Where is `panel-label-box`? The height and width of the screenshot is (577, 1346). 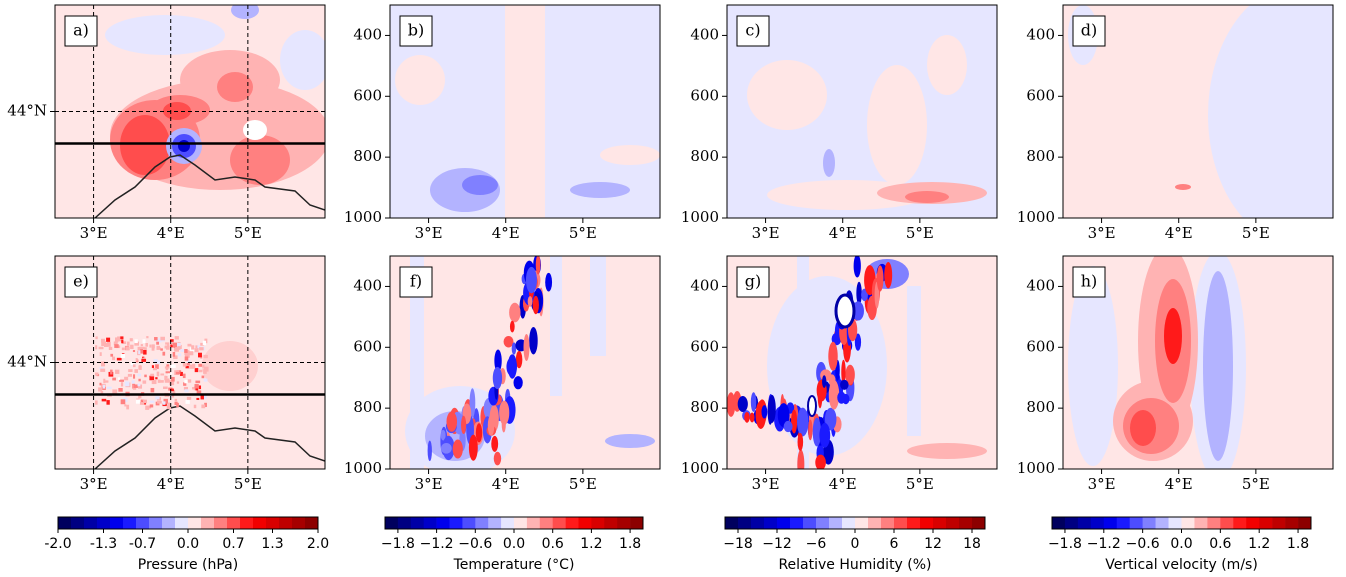 panel-label-box is located at coordinates (416, 31).